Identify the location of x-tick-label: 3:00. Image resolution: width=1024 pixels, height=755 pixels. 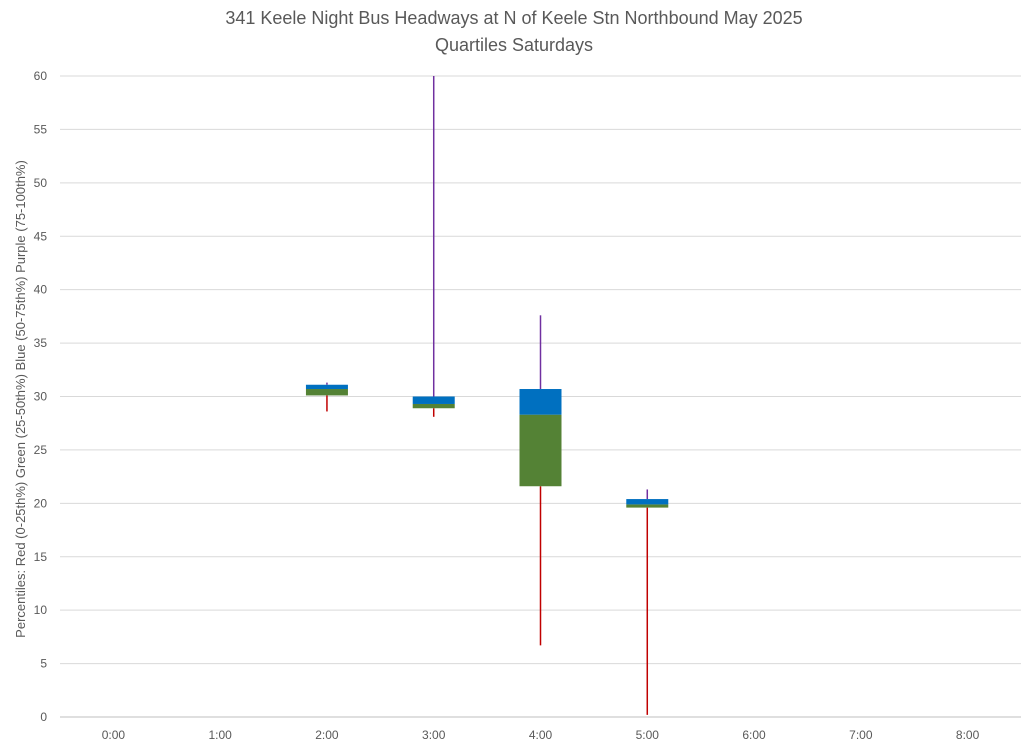
(434, 735).